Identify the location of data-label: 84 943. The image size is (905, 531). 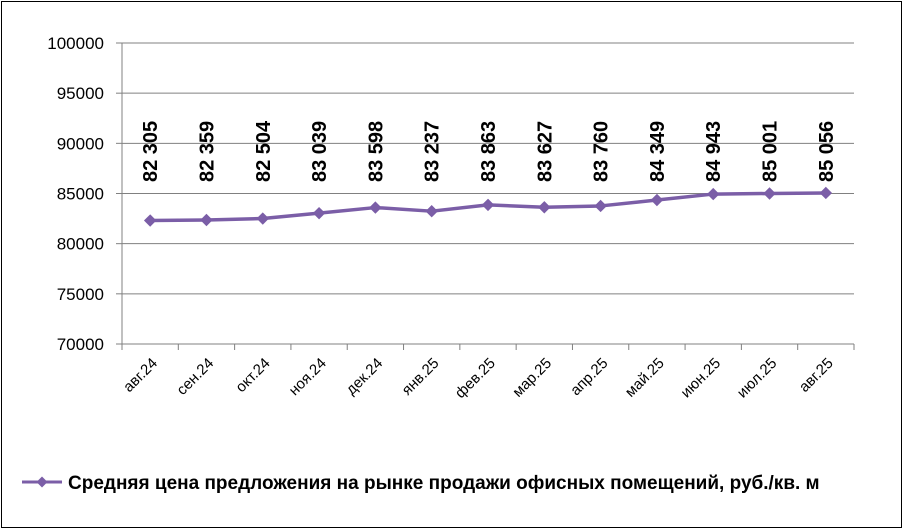
(714, 151).